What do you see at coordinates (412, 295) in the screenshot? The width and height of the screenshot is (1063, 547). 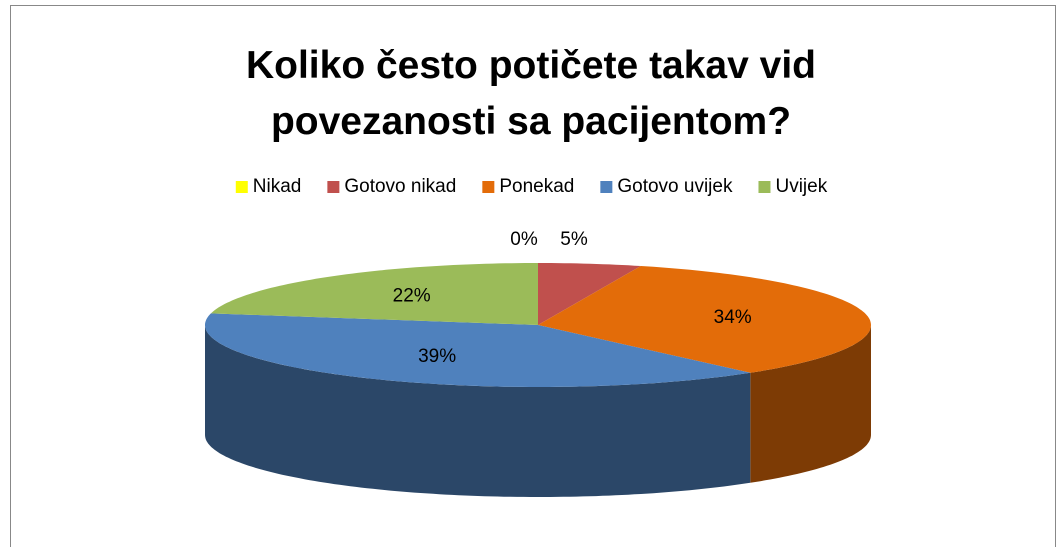 I see `data-label: 22%` at bounding box center [412, 295].